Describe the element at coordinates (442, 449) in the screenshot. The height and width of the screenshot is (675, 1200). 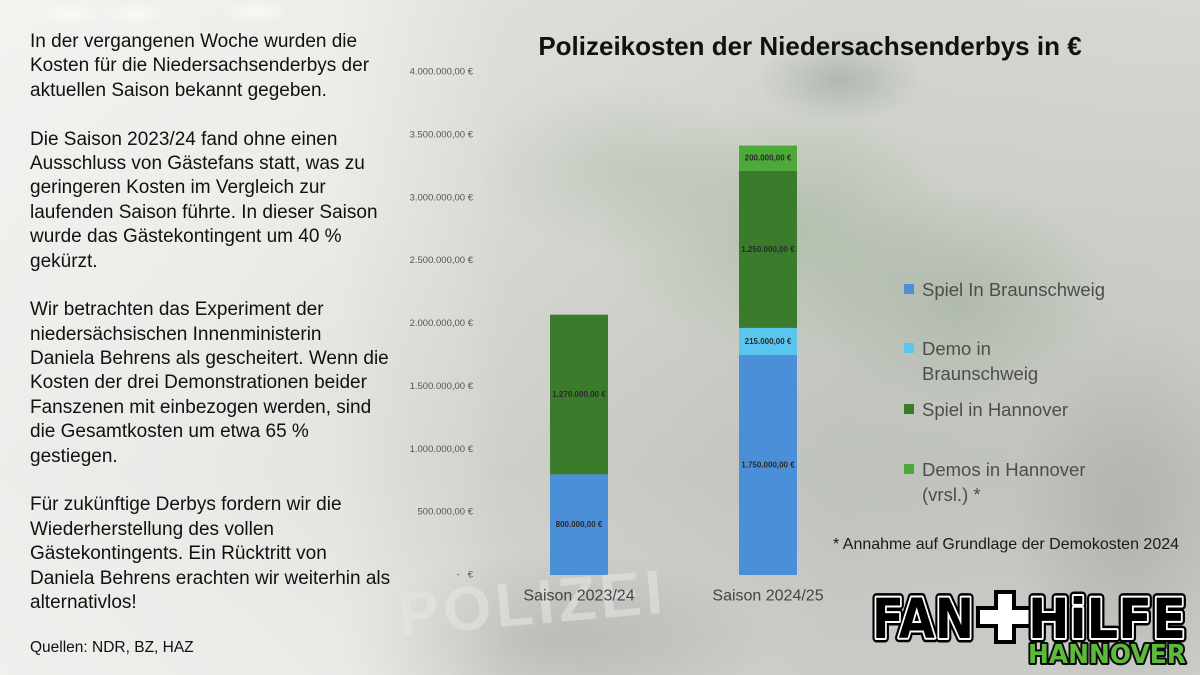
I see `y-tick-label: 1.000.000,00 €` at that location.